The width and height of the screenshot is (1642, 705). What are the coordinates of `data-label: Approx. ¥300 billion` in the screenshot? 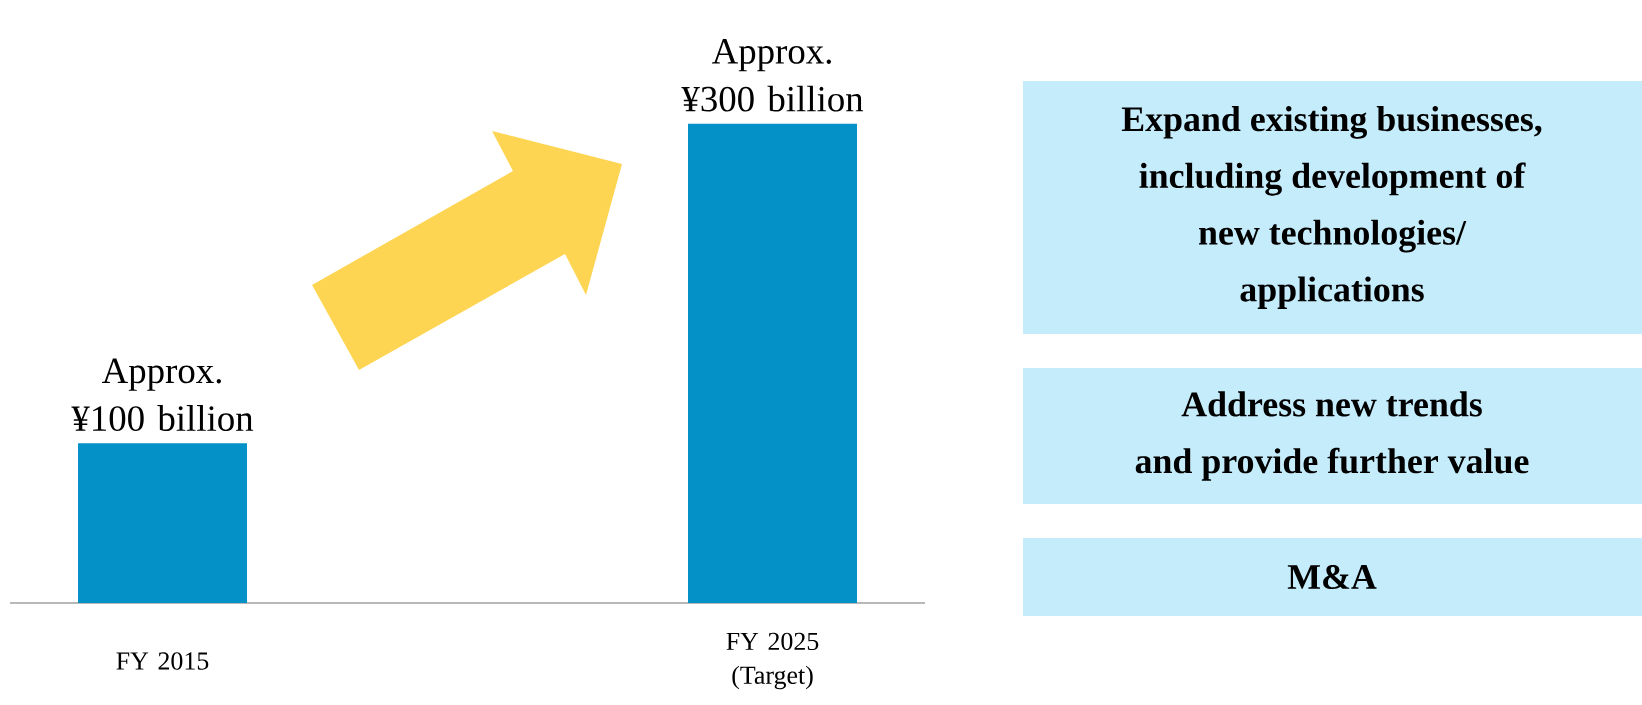 It's located at (772, 75).